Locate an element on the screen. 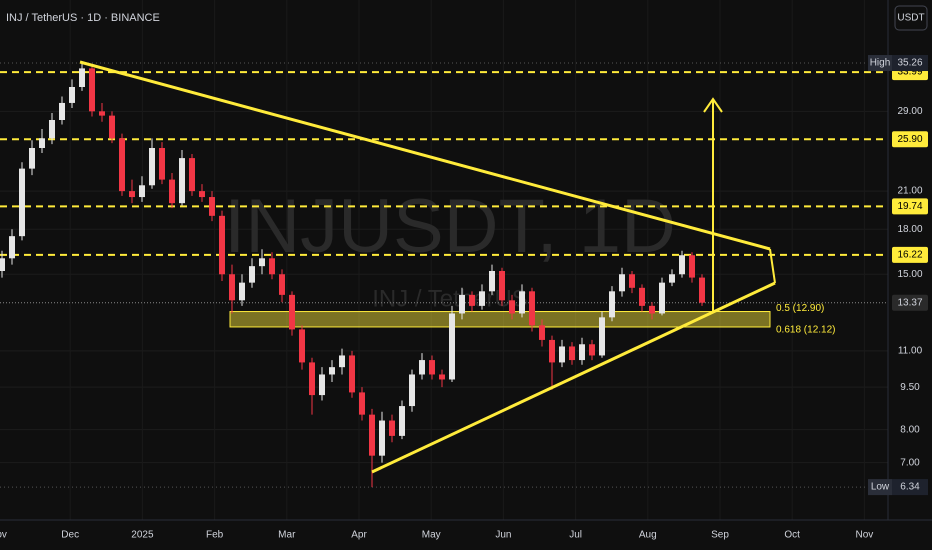  currency-button is located at coordinates (911, 18).